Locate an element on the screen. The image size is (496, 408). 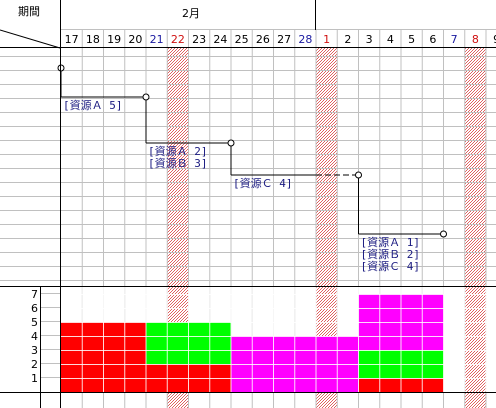
day-label-8: 8 is located at coordinates (475, 39).